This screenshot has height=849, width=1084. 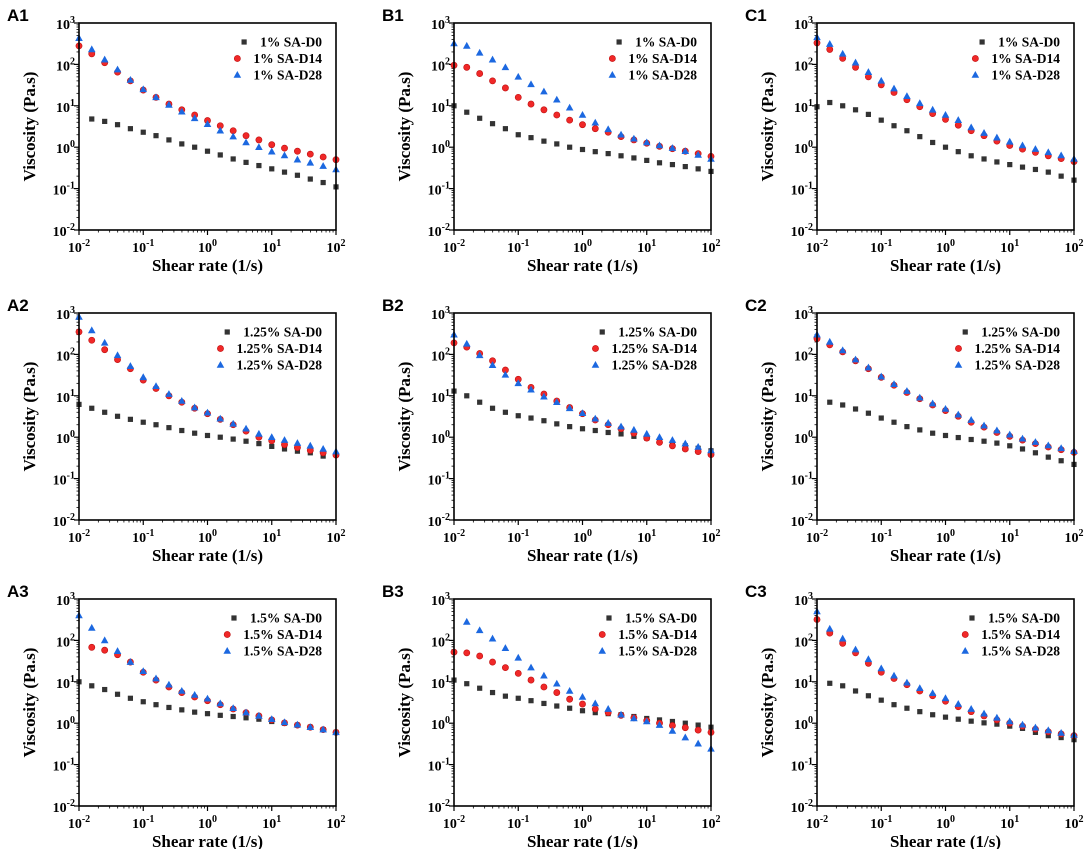 What do you see at coordinates (271, 247) in the screenshot?
I see `x-tick-label: 10¹` at bounding box center [271, 247].